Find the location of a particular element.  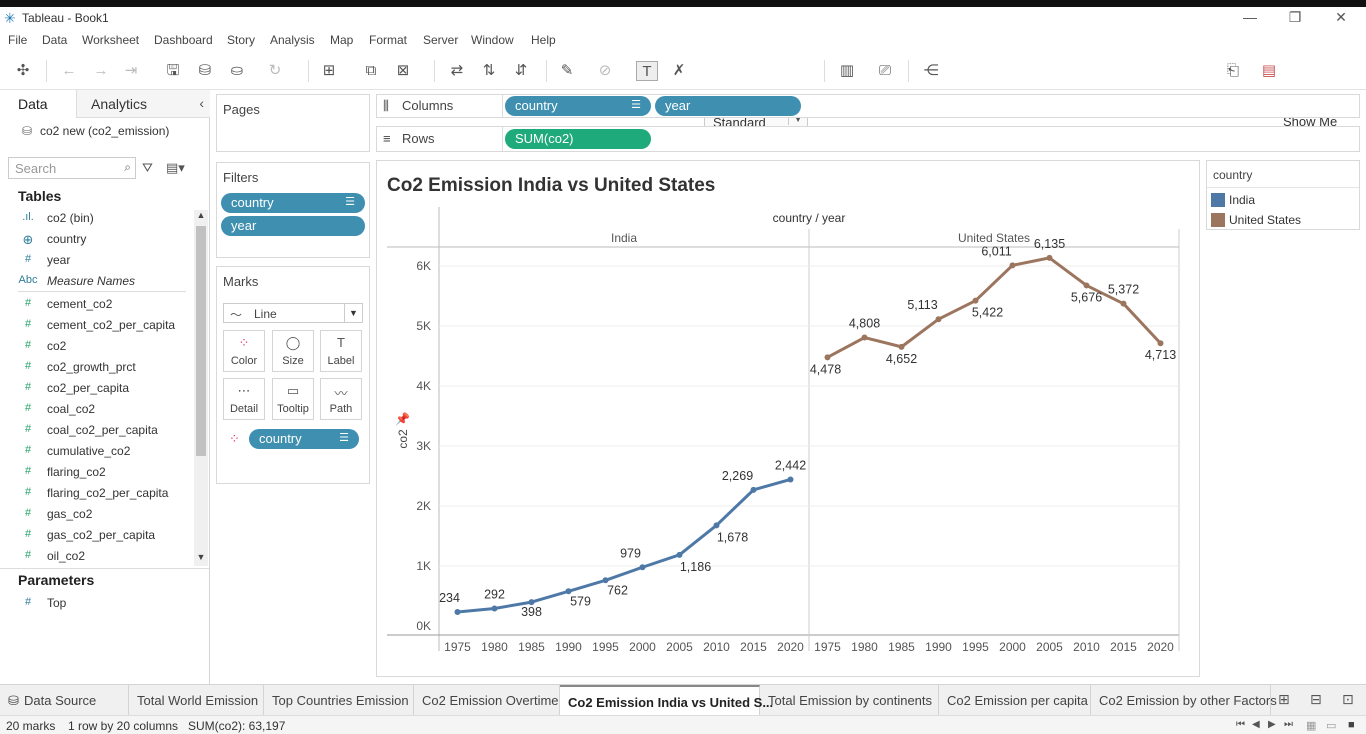

field-item: # cumulative_co2 is located at coordinates (103, 451).